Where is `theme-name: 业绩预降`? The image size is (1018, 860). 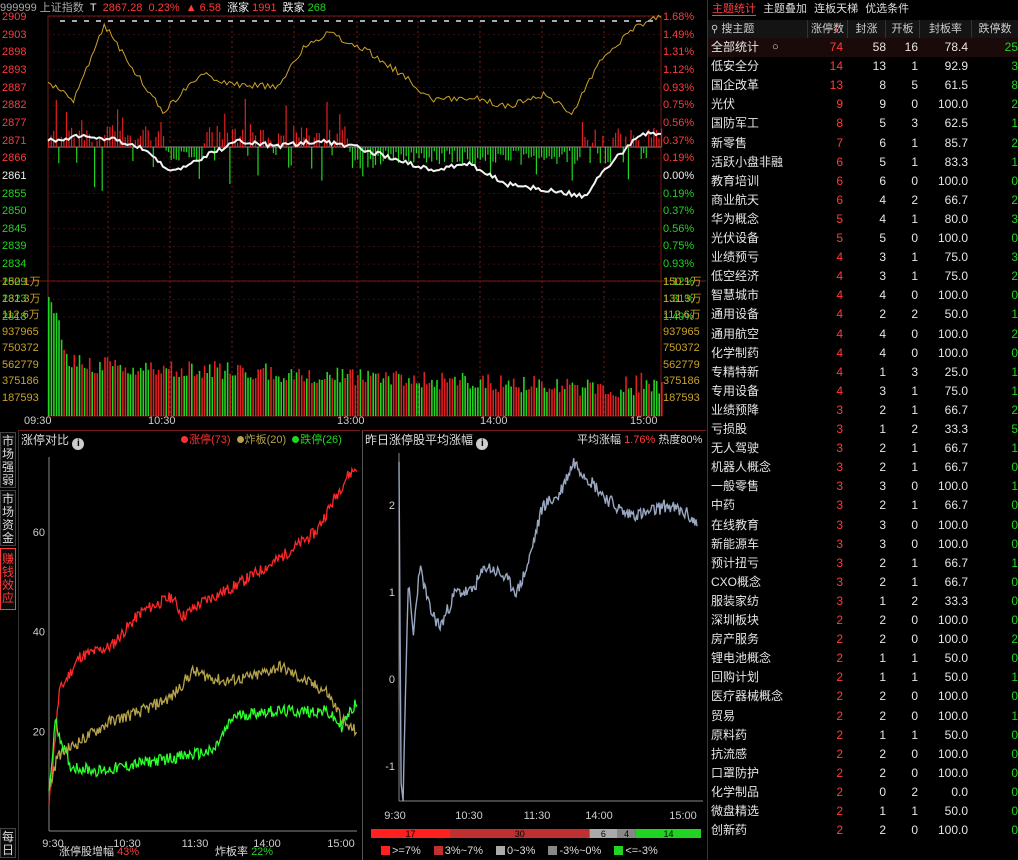
theme-name: 业绩预降 is located at coordinates (735, 409).